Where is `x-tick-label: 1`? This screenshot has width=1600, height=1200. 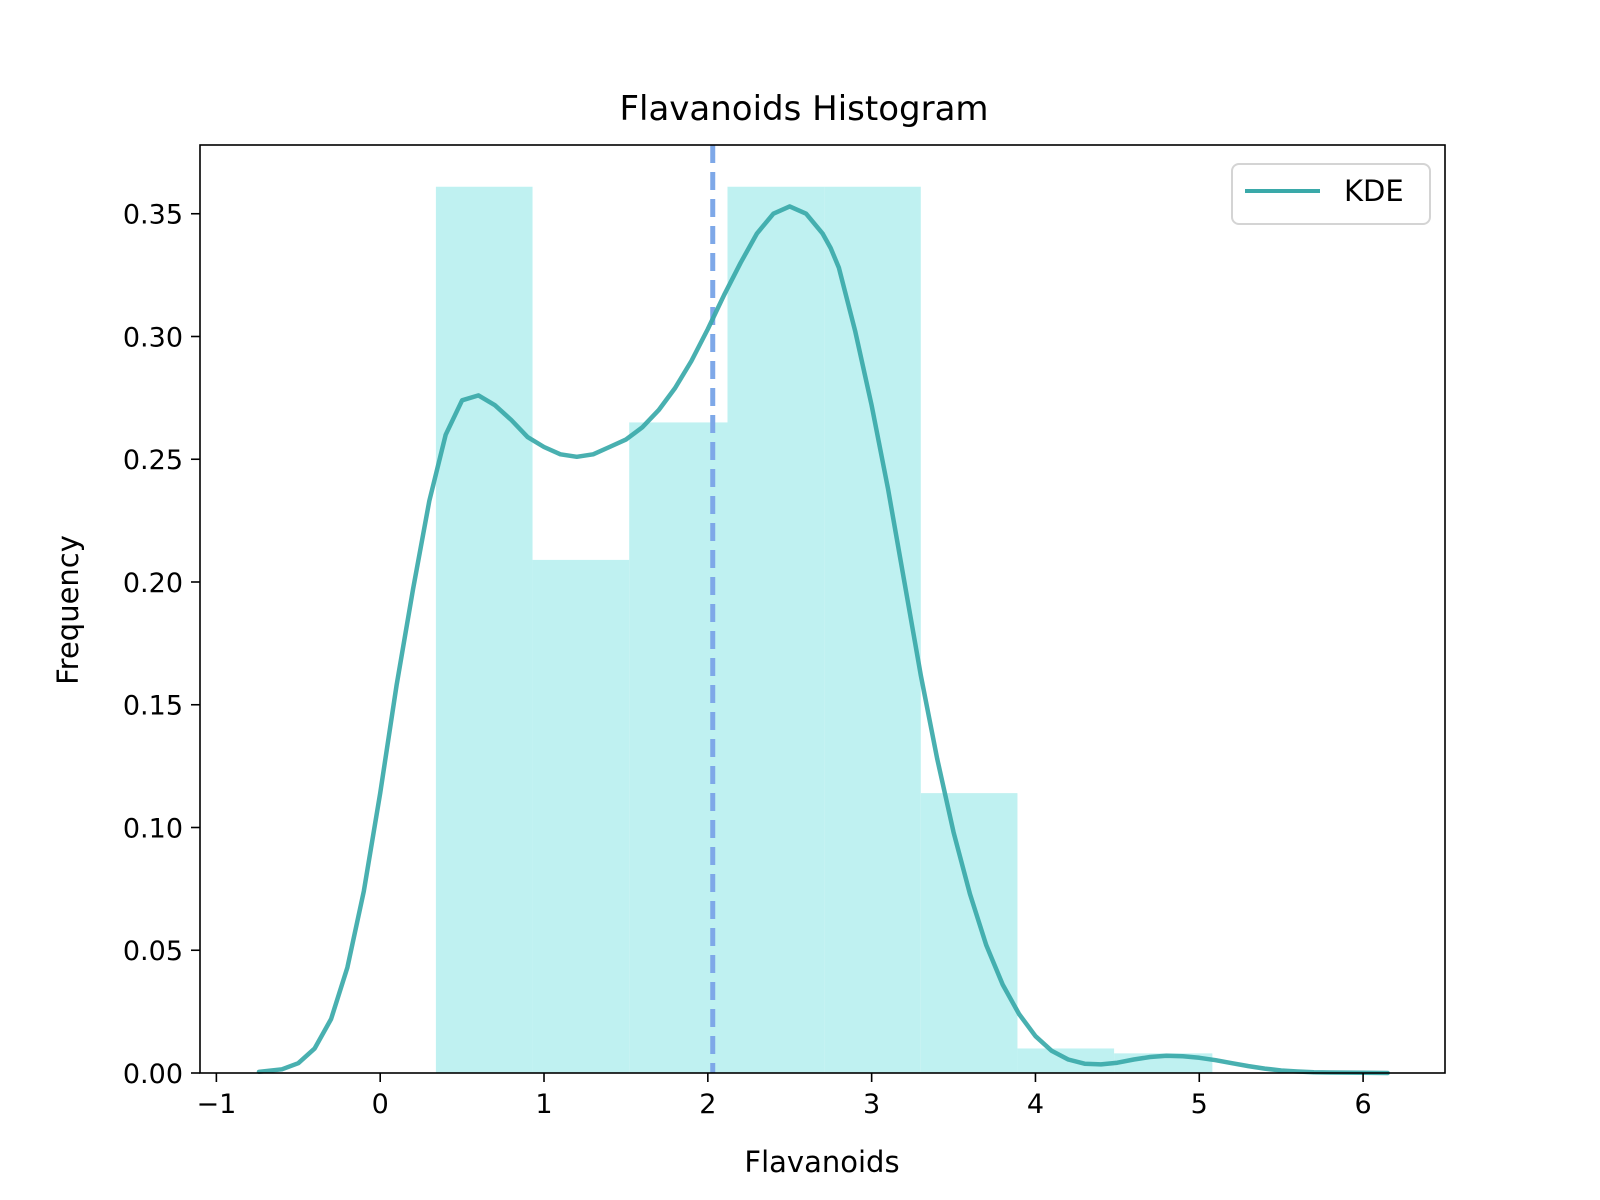 x-tick-label: 1 is located at coordinates (543, 1104).